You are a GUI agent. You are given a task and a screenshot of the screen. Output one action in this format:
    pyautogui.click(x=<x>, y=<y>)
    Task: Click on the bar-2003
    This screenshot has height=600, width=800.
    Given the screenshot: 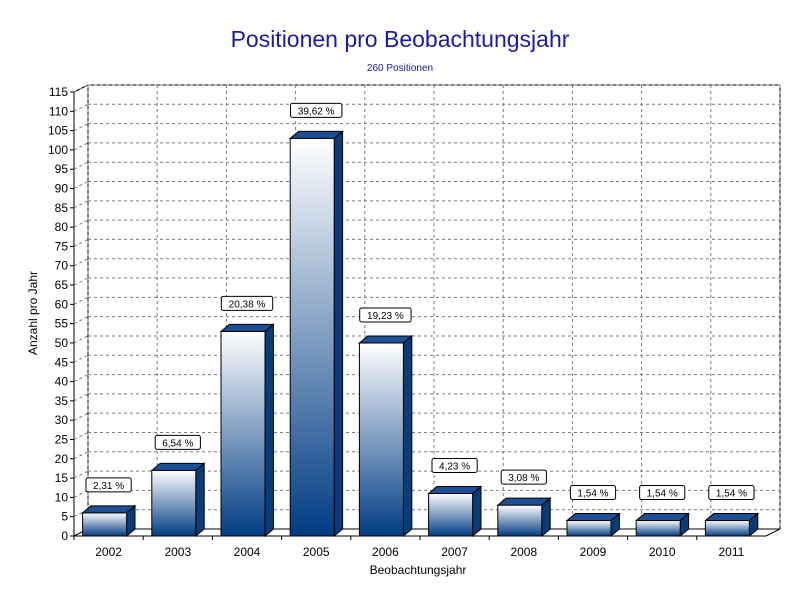 What is the action you would take?
    pyautogui.click(x=178, y=500)
    